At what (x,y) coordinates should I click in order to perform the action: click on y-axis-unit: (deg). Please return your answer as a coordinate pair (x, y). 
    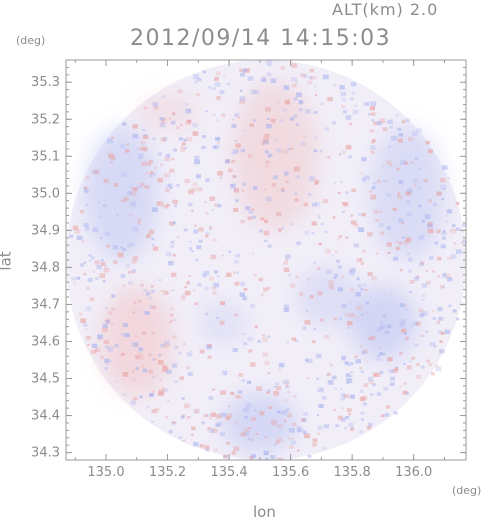
    Looking at the image, I should click on (31, 40).